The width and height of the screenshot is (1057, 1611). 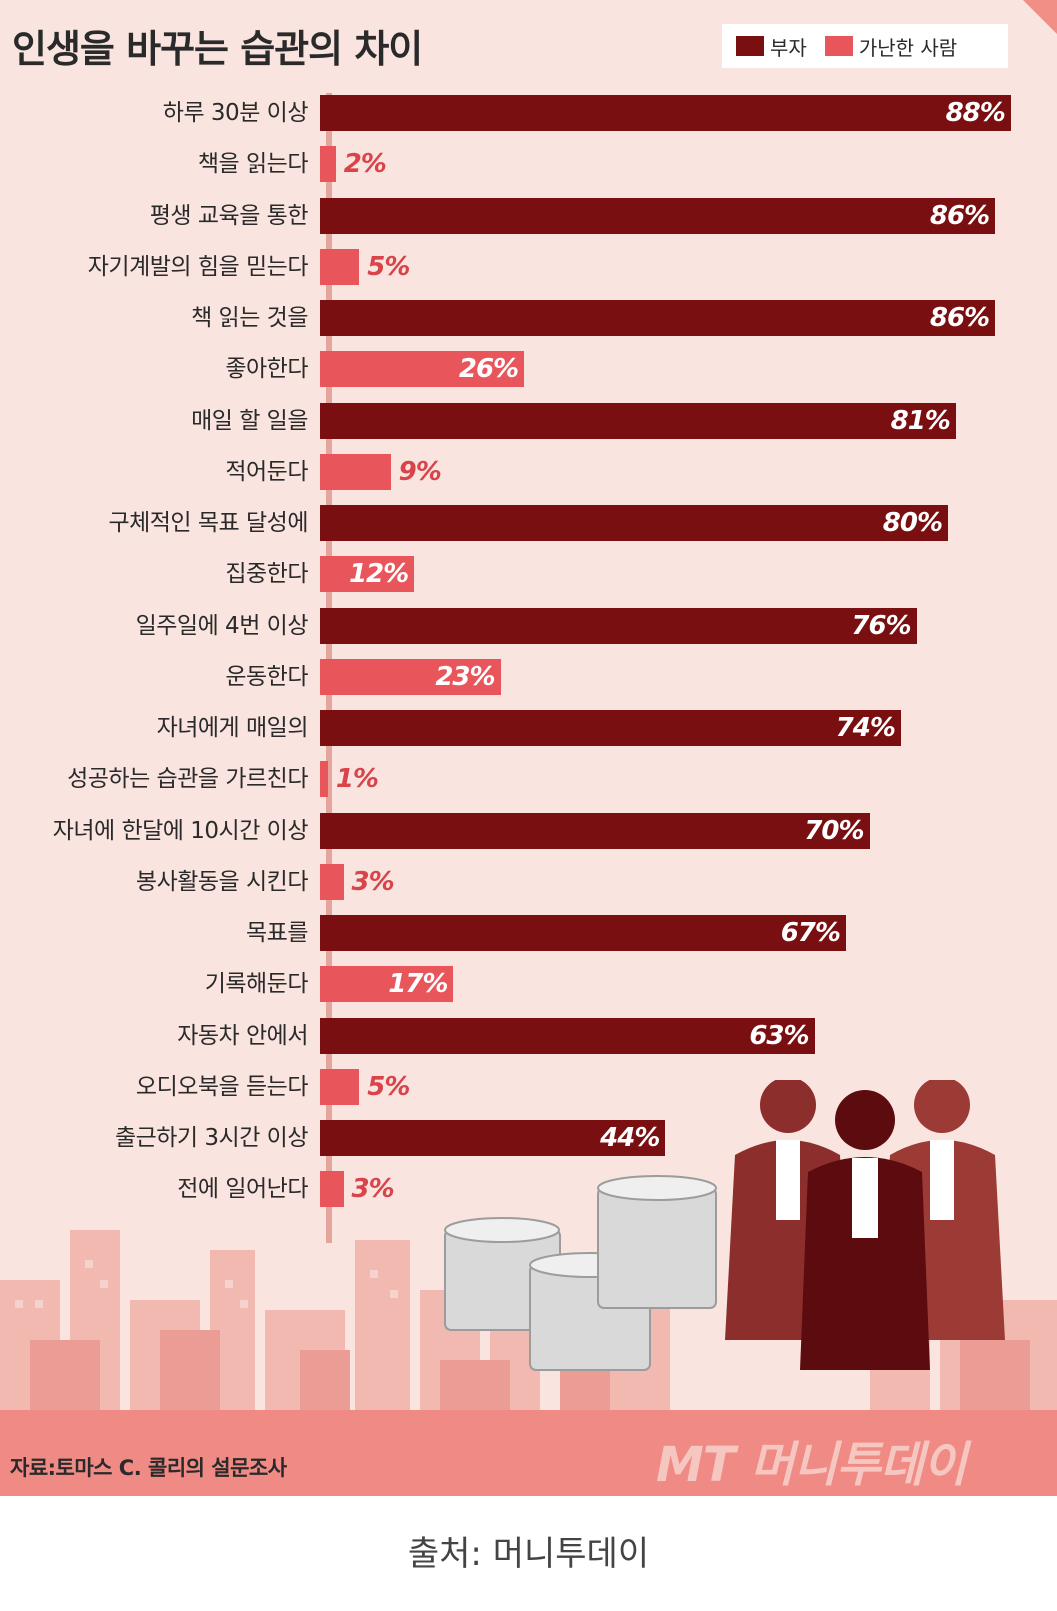 I want to click on bar-value-label: 63%, so click(x=779, y=1035).